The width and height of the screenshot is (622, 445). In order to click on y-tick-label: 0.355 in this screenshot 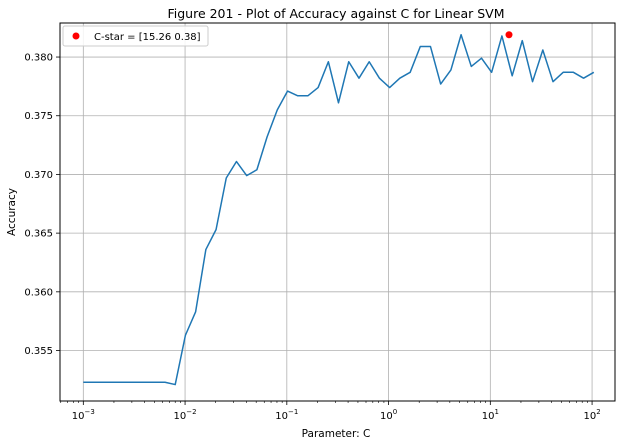, I will do `click(38, 351)`.